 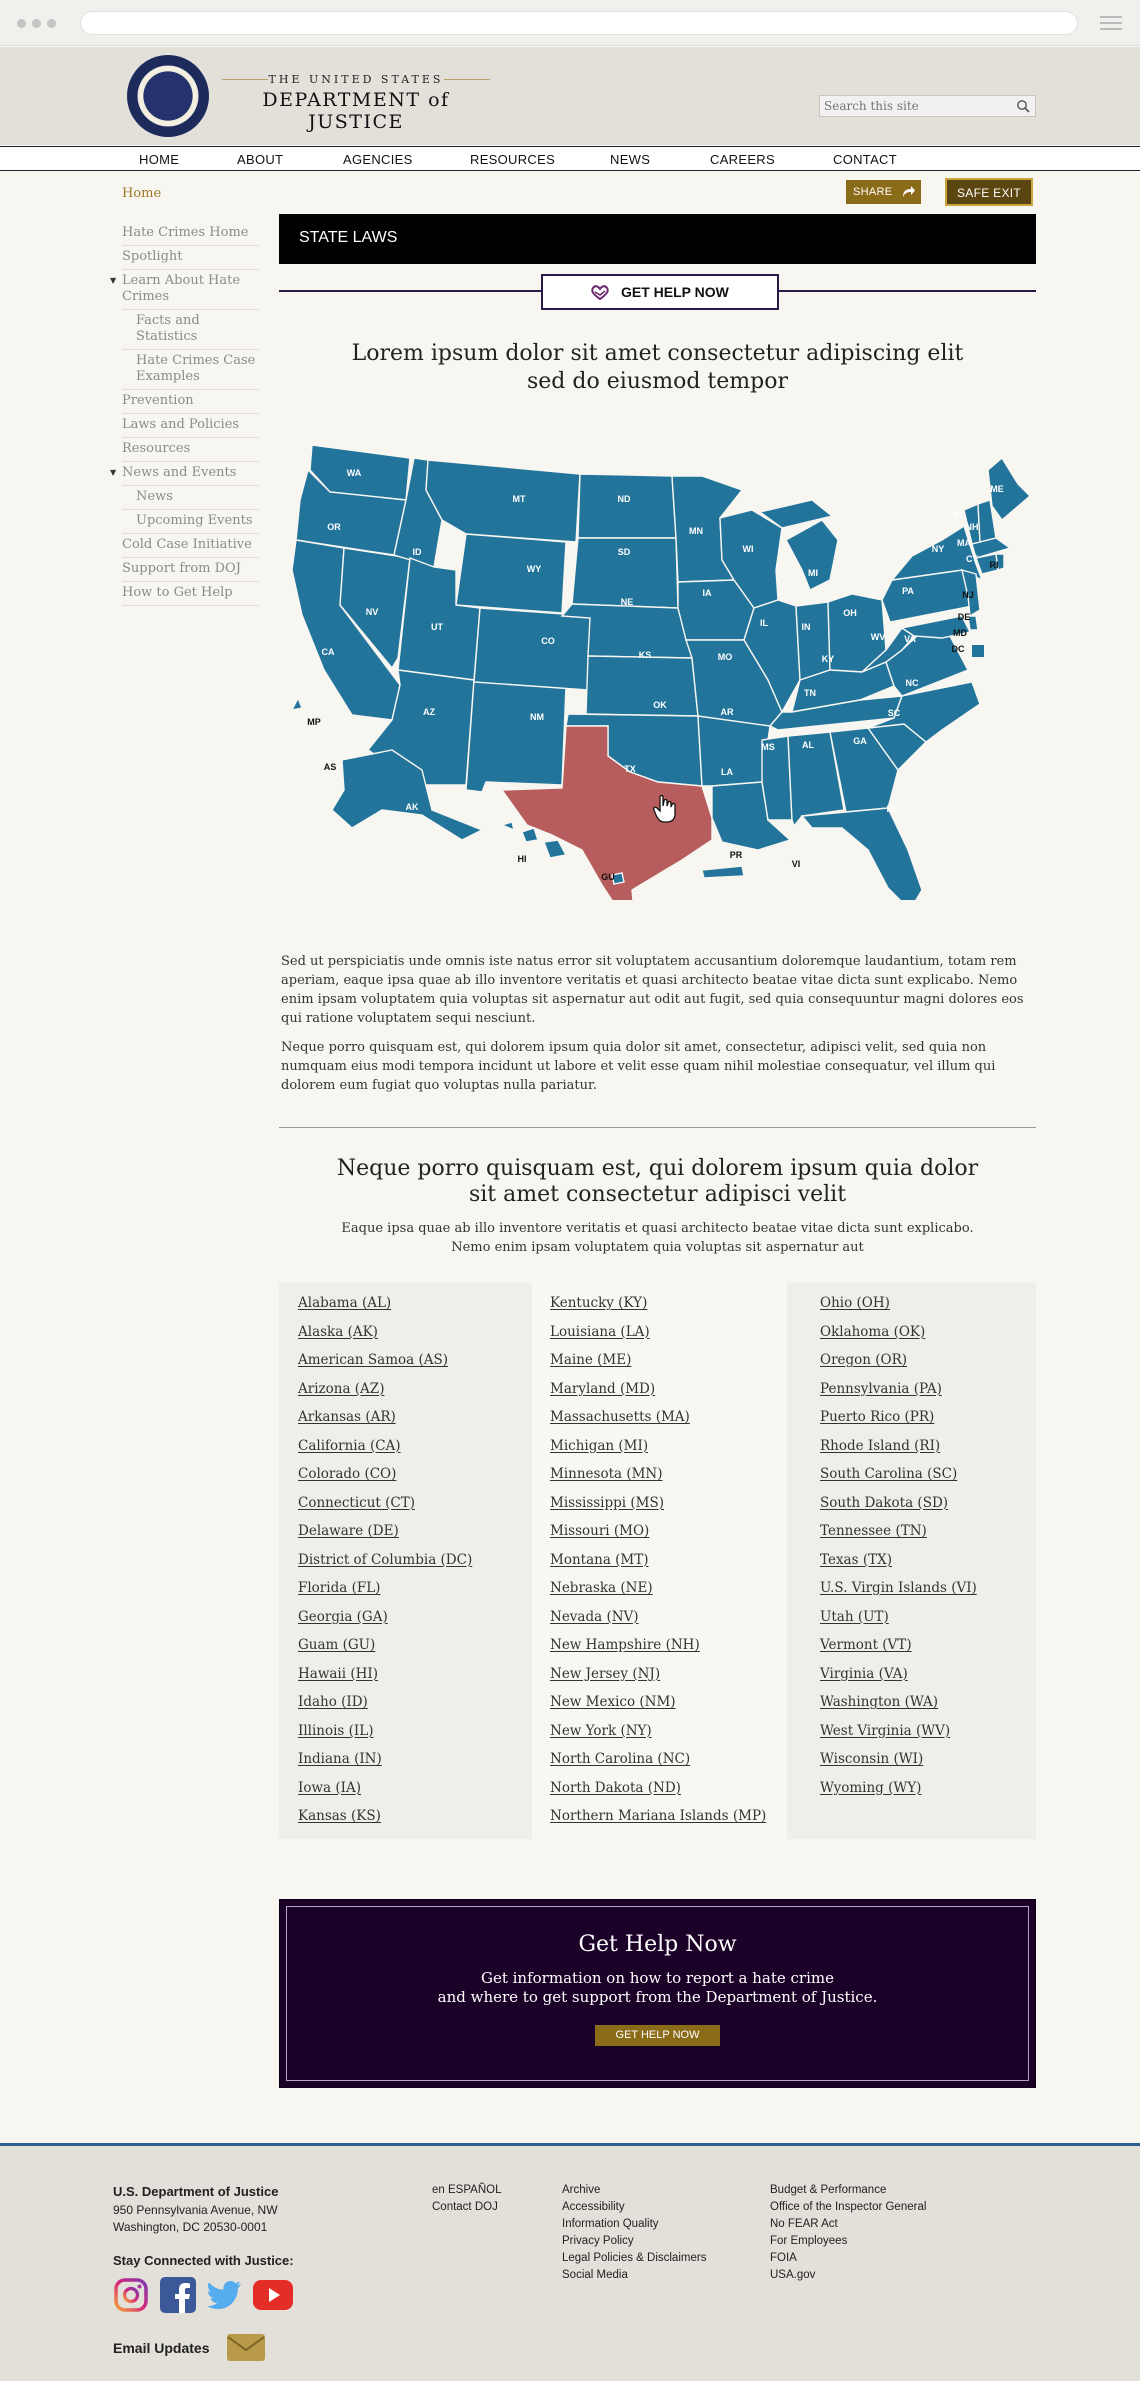 I want to click on state-ri, so click(x=1000, y=562).